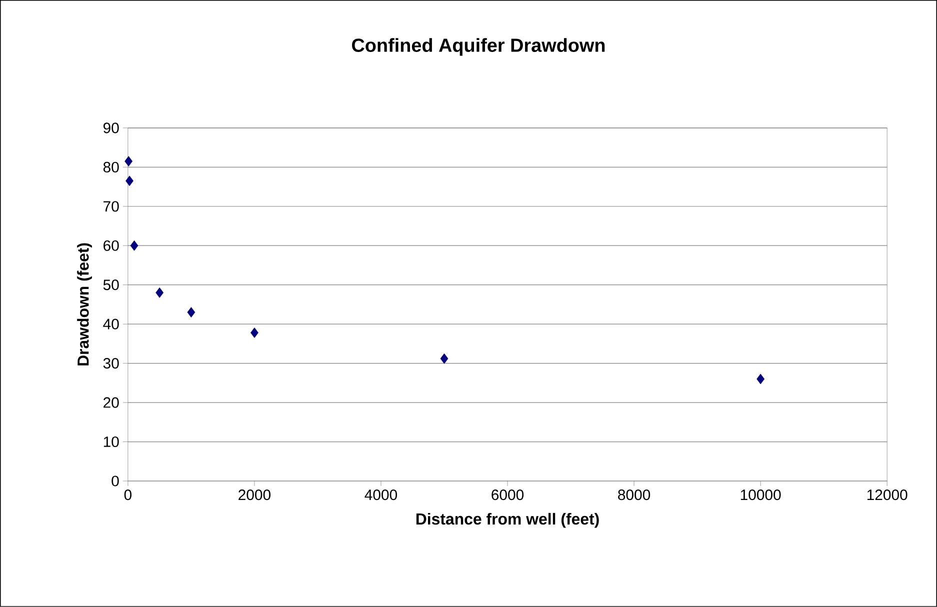  I want to click on x-tick-label: 10000, so click(760, 495).